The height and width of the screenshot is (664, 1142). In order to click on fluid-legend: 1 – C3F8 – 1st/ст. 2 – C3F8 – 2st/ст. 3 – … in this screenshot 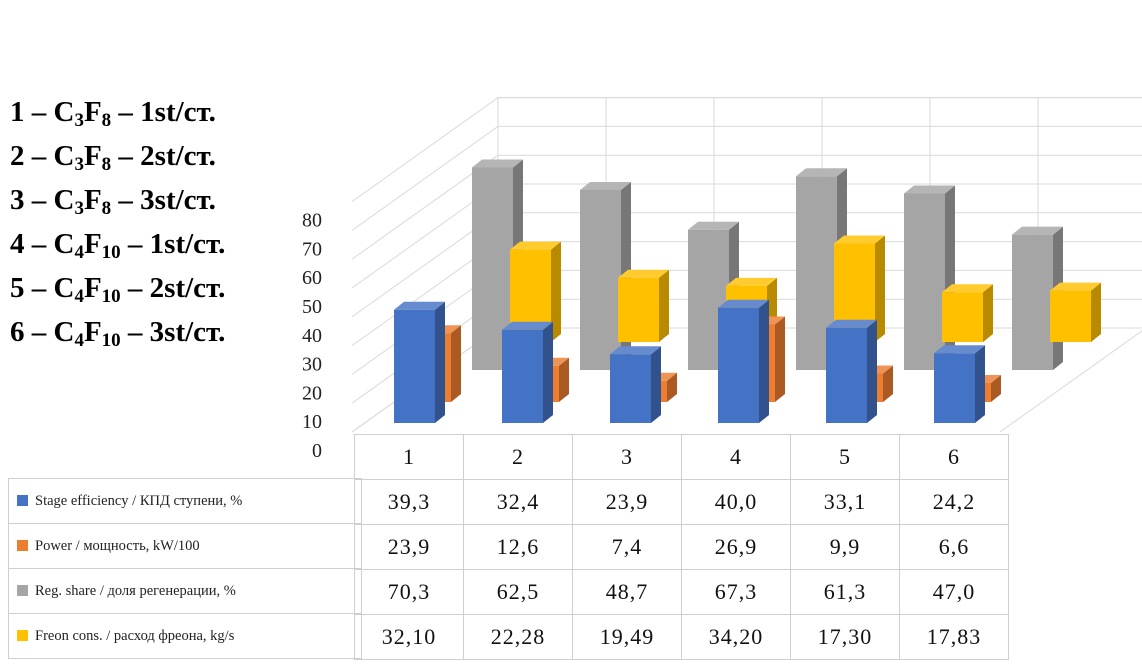, I will do `click(117, 224)`.